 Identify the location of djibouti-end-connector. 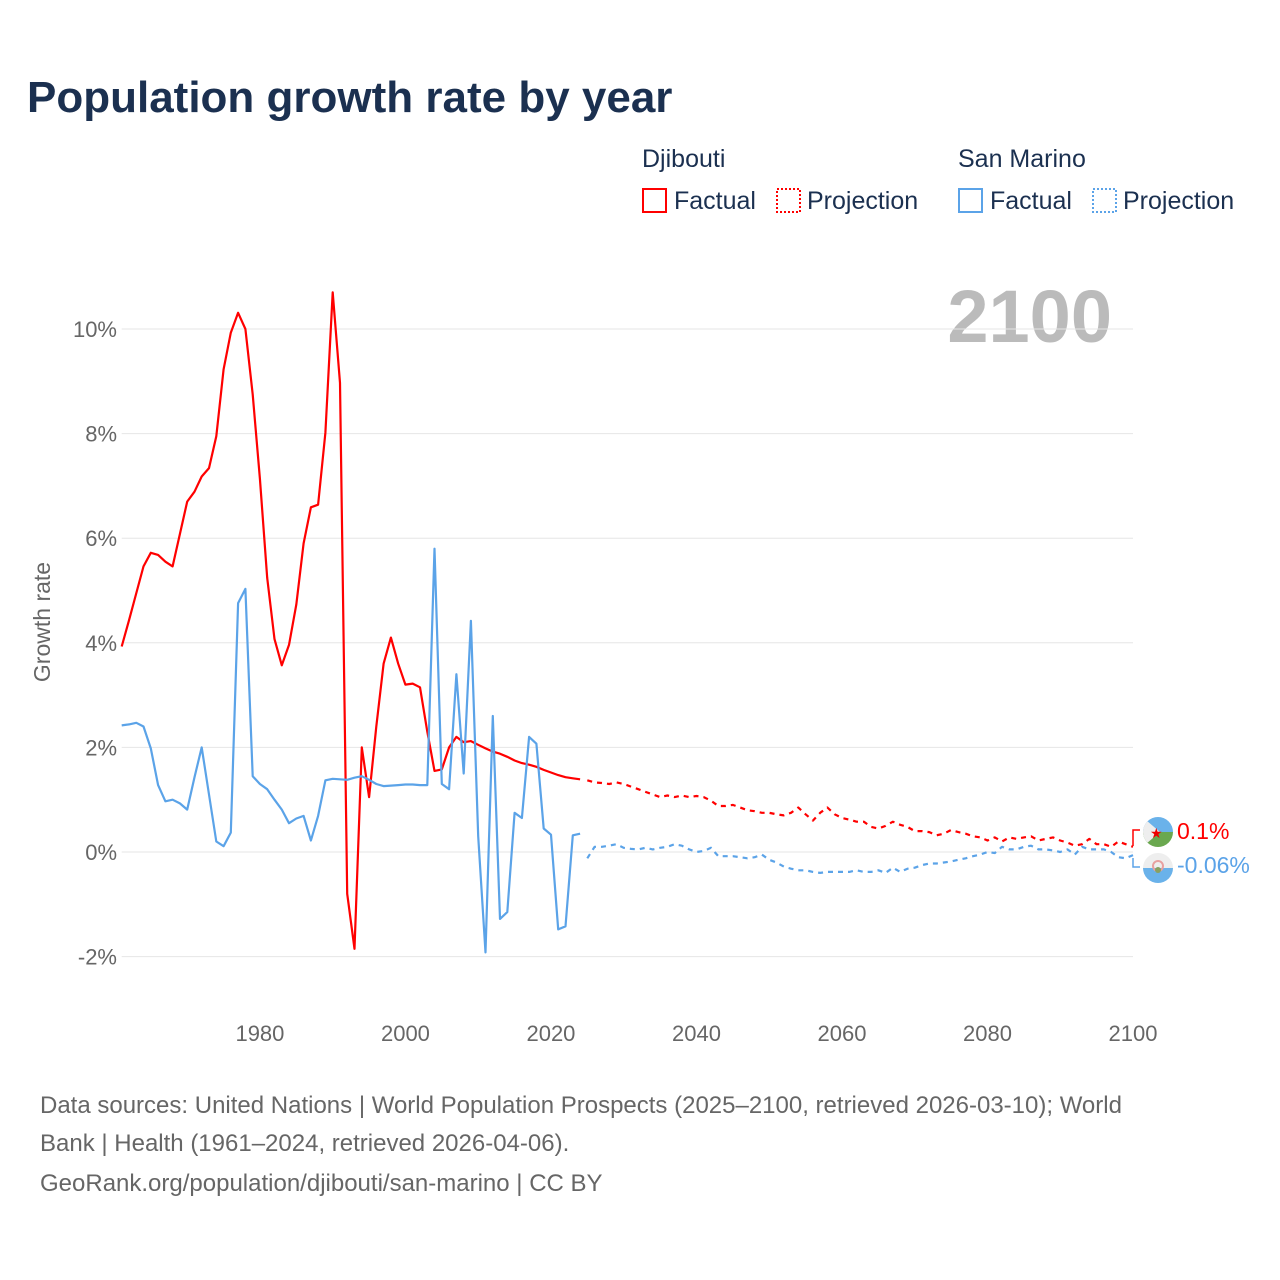
(1136, 837).